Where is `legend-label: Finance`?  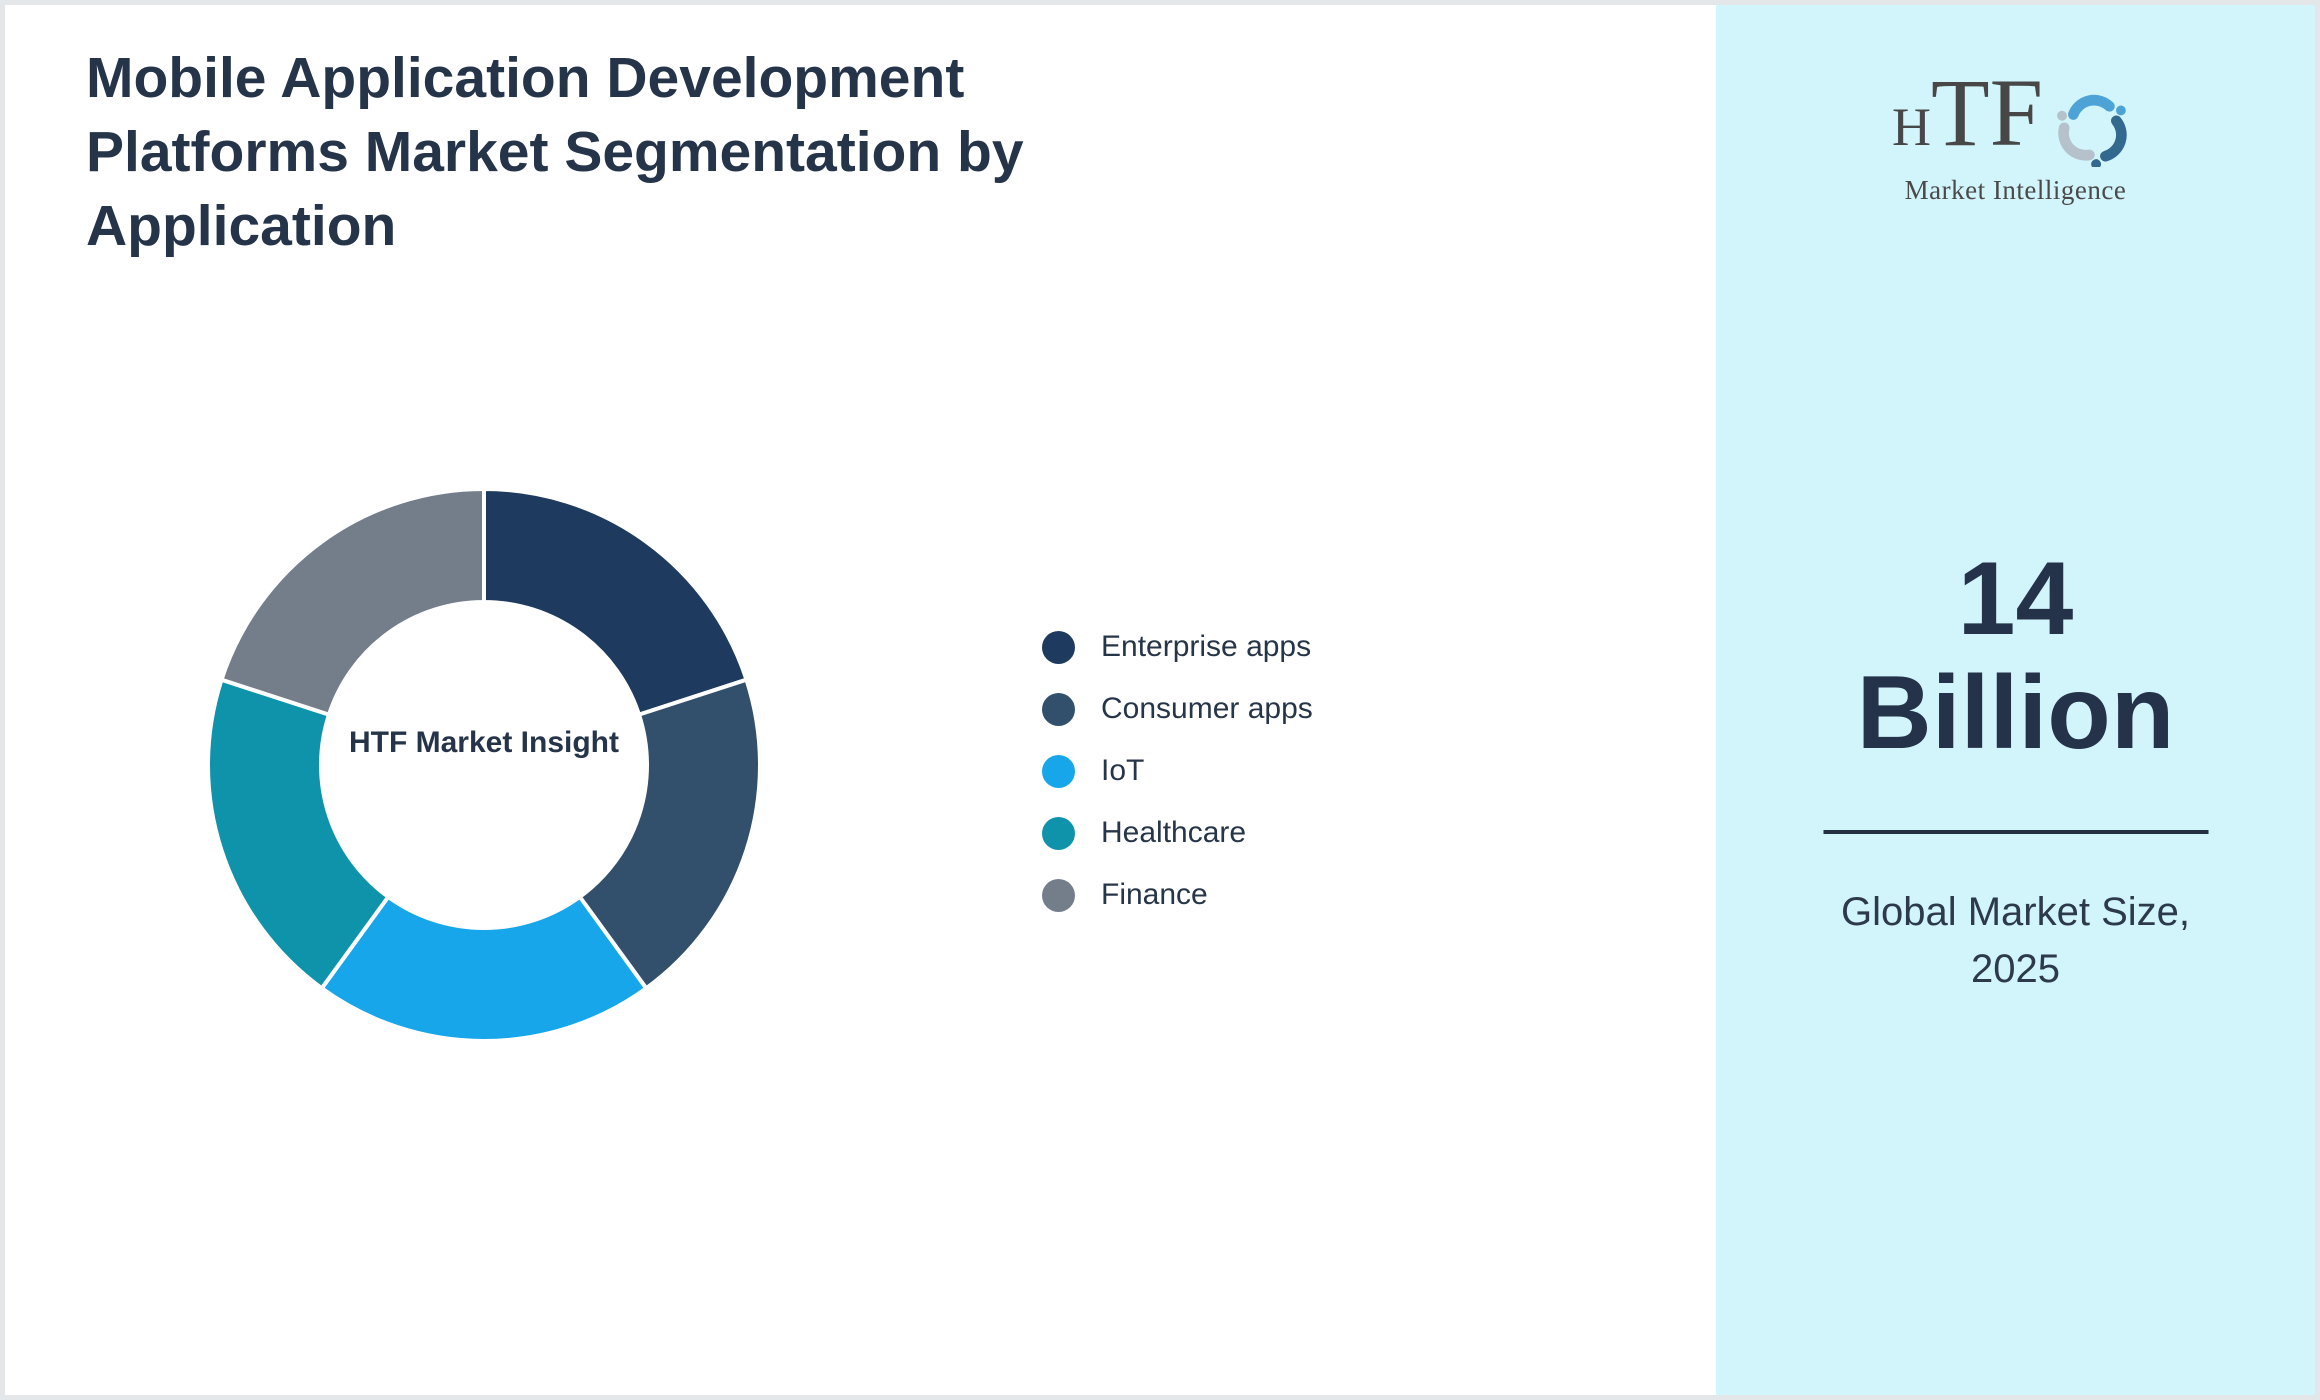
legend-label: Finance is located at coordinates (1154, 894).